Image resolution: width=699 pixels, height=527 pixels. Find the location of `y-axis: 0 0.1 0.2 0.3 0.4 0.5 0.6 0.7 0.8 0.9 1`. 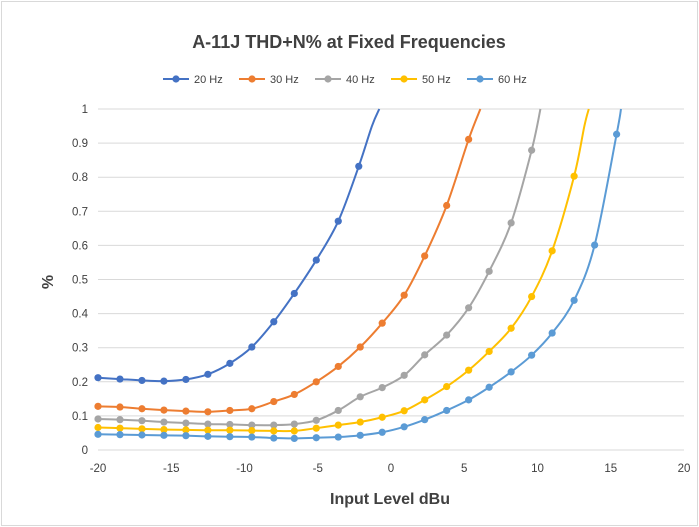

y-axis: 0 0.1 0.2 0.3 0.4 0.5 0.6 0.7 0.8 0.9 1 is located at coordinates (80, 280).